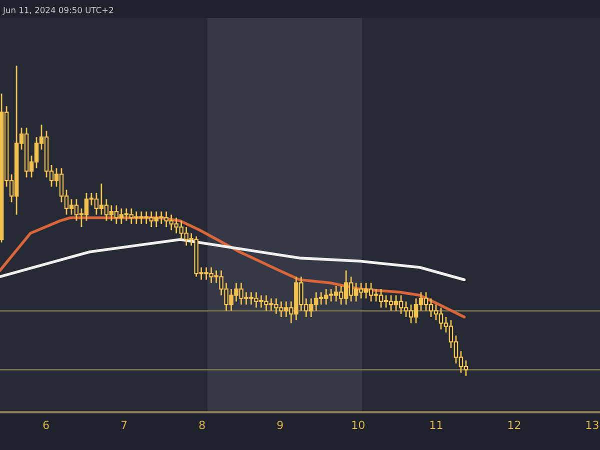 This screenshot has width=600, height=450. Describe the element at coordinates (436, 424) in the screenshot. I see `x-tick-label: 11` at that location.